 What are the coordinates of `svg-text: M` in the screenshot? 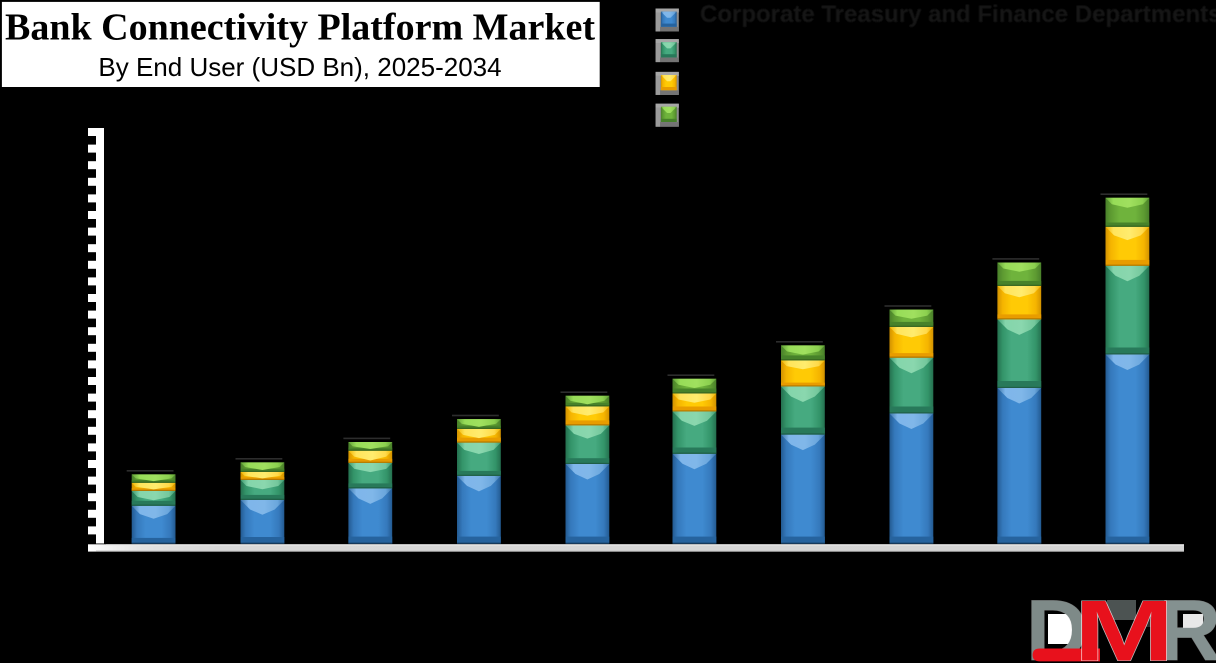 It's located at (1124, 623).